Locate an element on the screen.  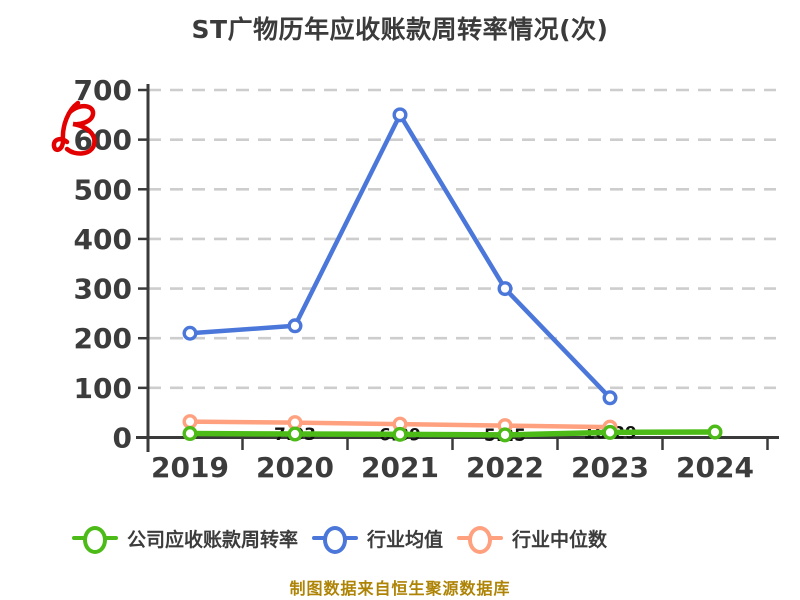
data-source-caption: 制图数据来自恒生聚源数据库 is located at coordinates (400, 588).